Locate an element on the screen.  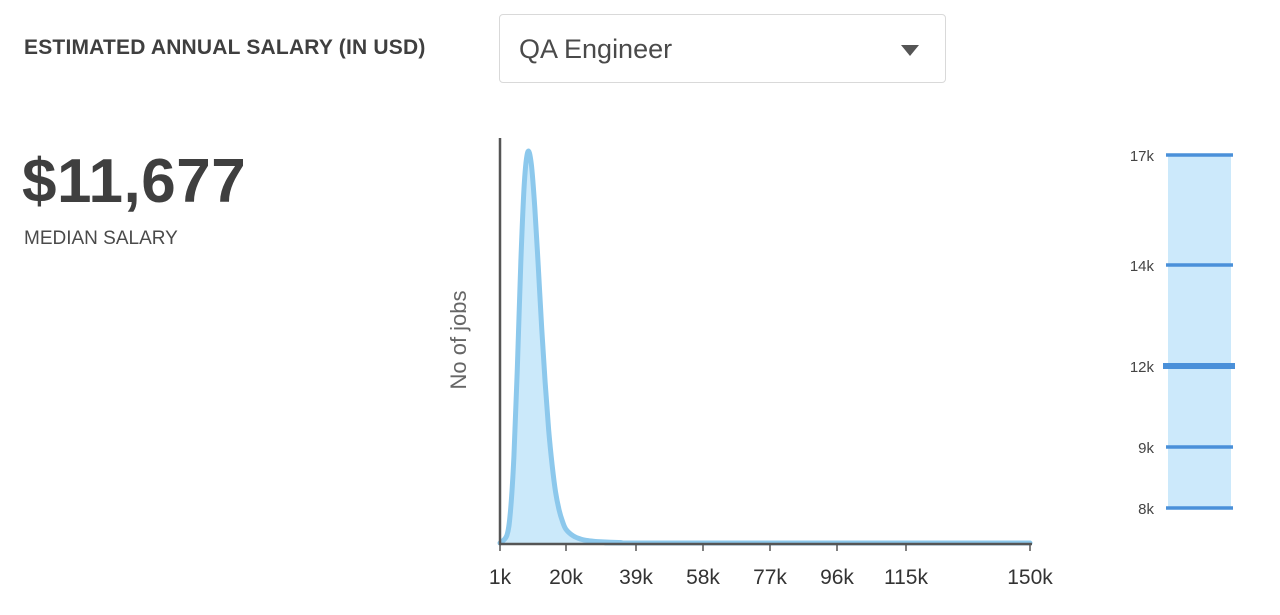
percentile-label: 8k is located at coordinates (1146, 509).